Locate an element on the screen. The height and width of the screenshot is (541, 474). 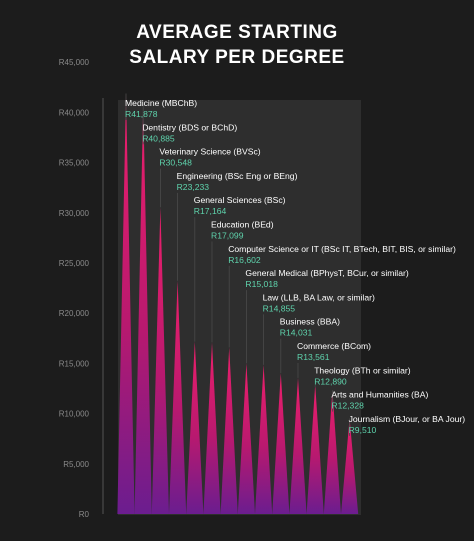
y-tick-label: R40,000 is located at coordinates (74, 112).